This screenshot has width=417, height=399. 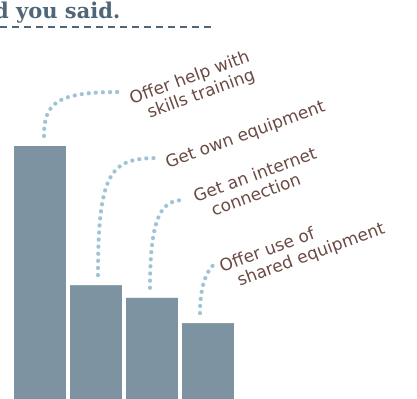 What do you see at coordinates (302, 248) in the screenshot?
I see `category-label-3: Offer use ofshared equipment` at bounding box center [302, 248].